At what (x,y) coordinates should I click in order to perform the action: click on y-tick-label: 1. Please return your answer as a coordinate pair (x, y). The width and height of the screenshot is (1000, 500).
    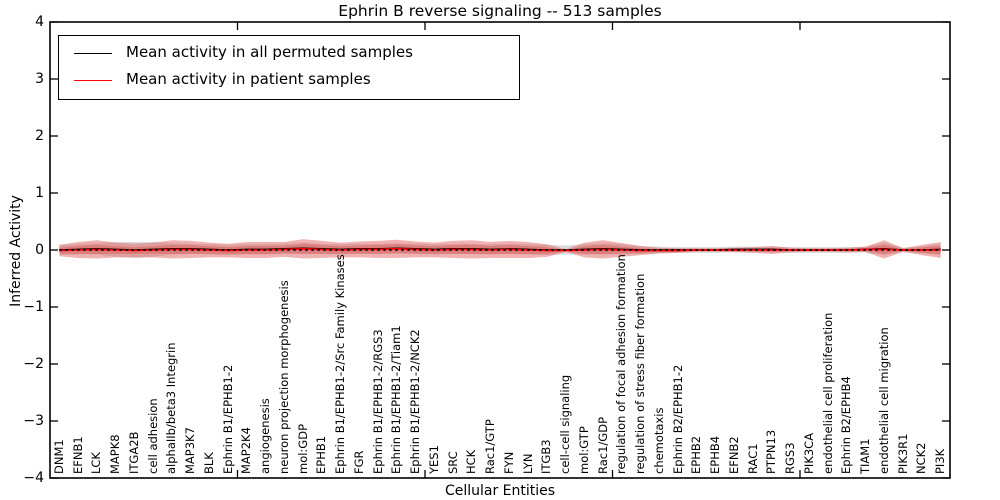
    Looking at the image, I should click on (39, 193).